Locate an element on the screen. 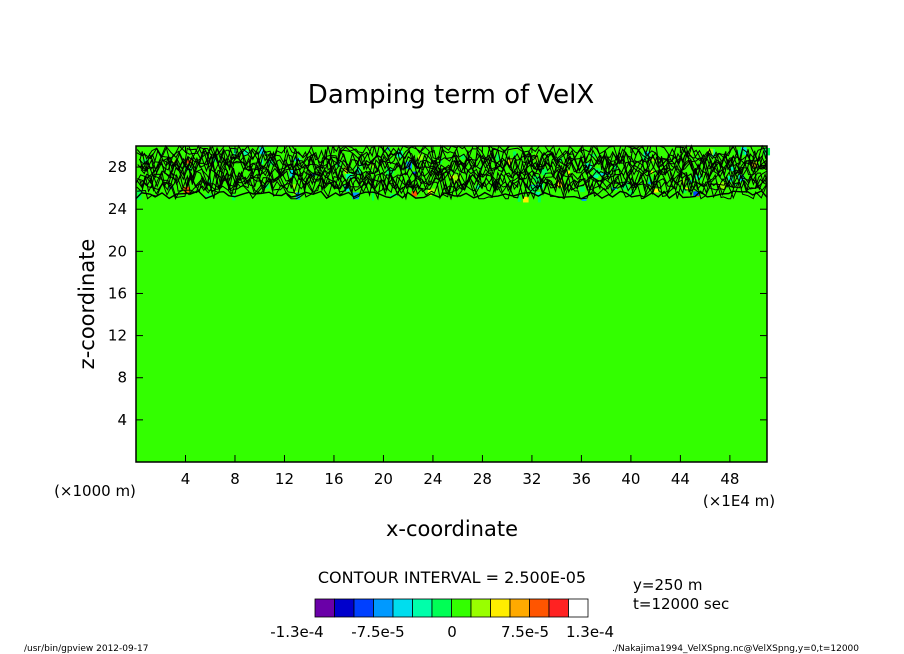 The height and width of the screenshot is (654, 904). x-unit-right: (×1E4 m) is located at coordinates (739, 501).